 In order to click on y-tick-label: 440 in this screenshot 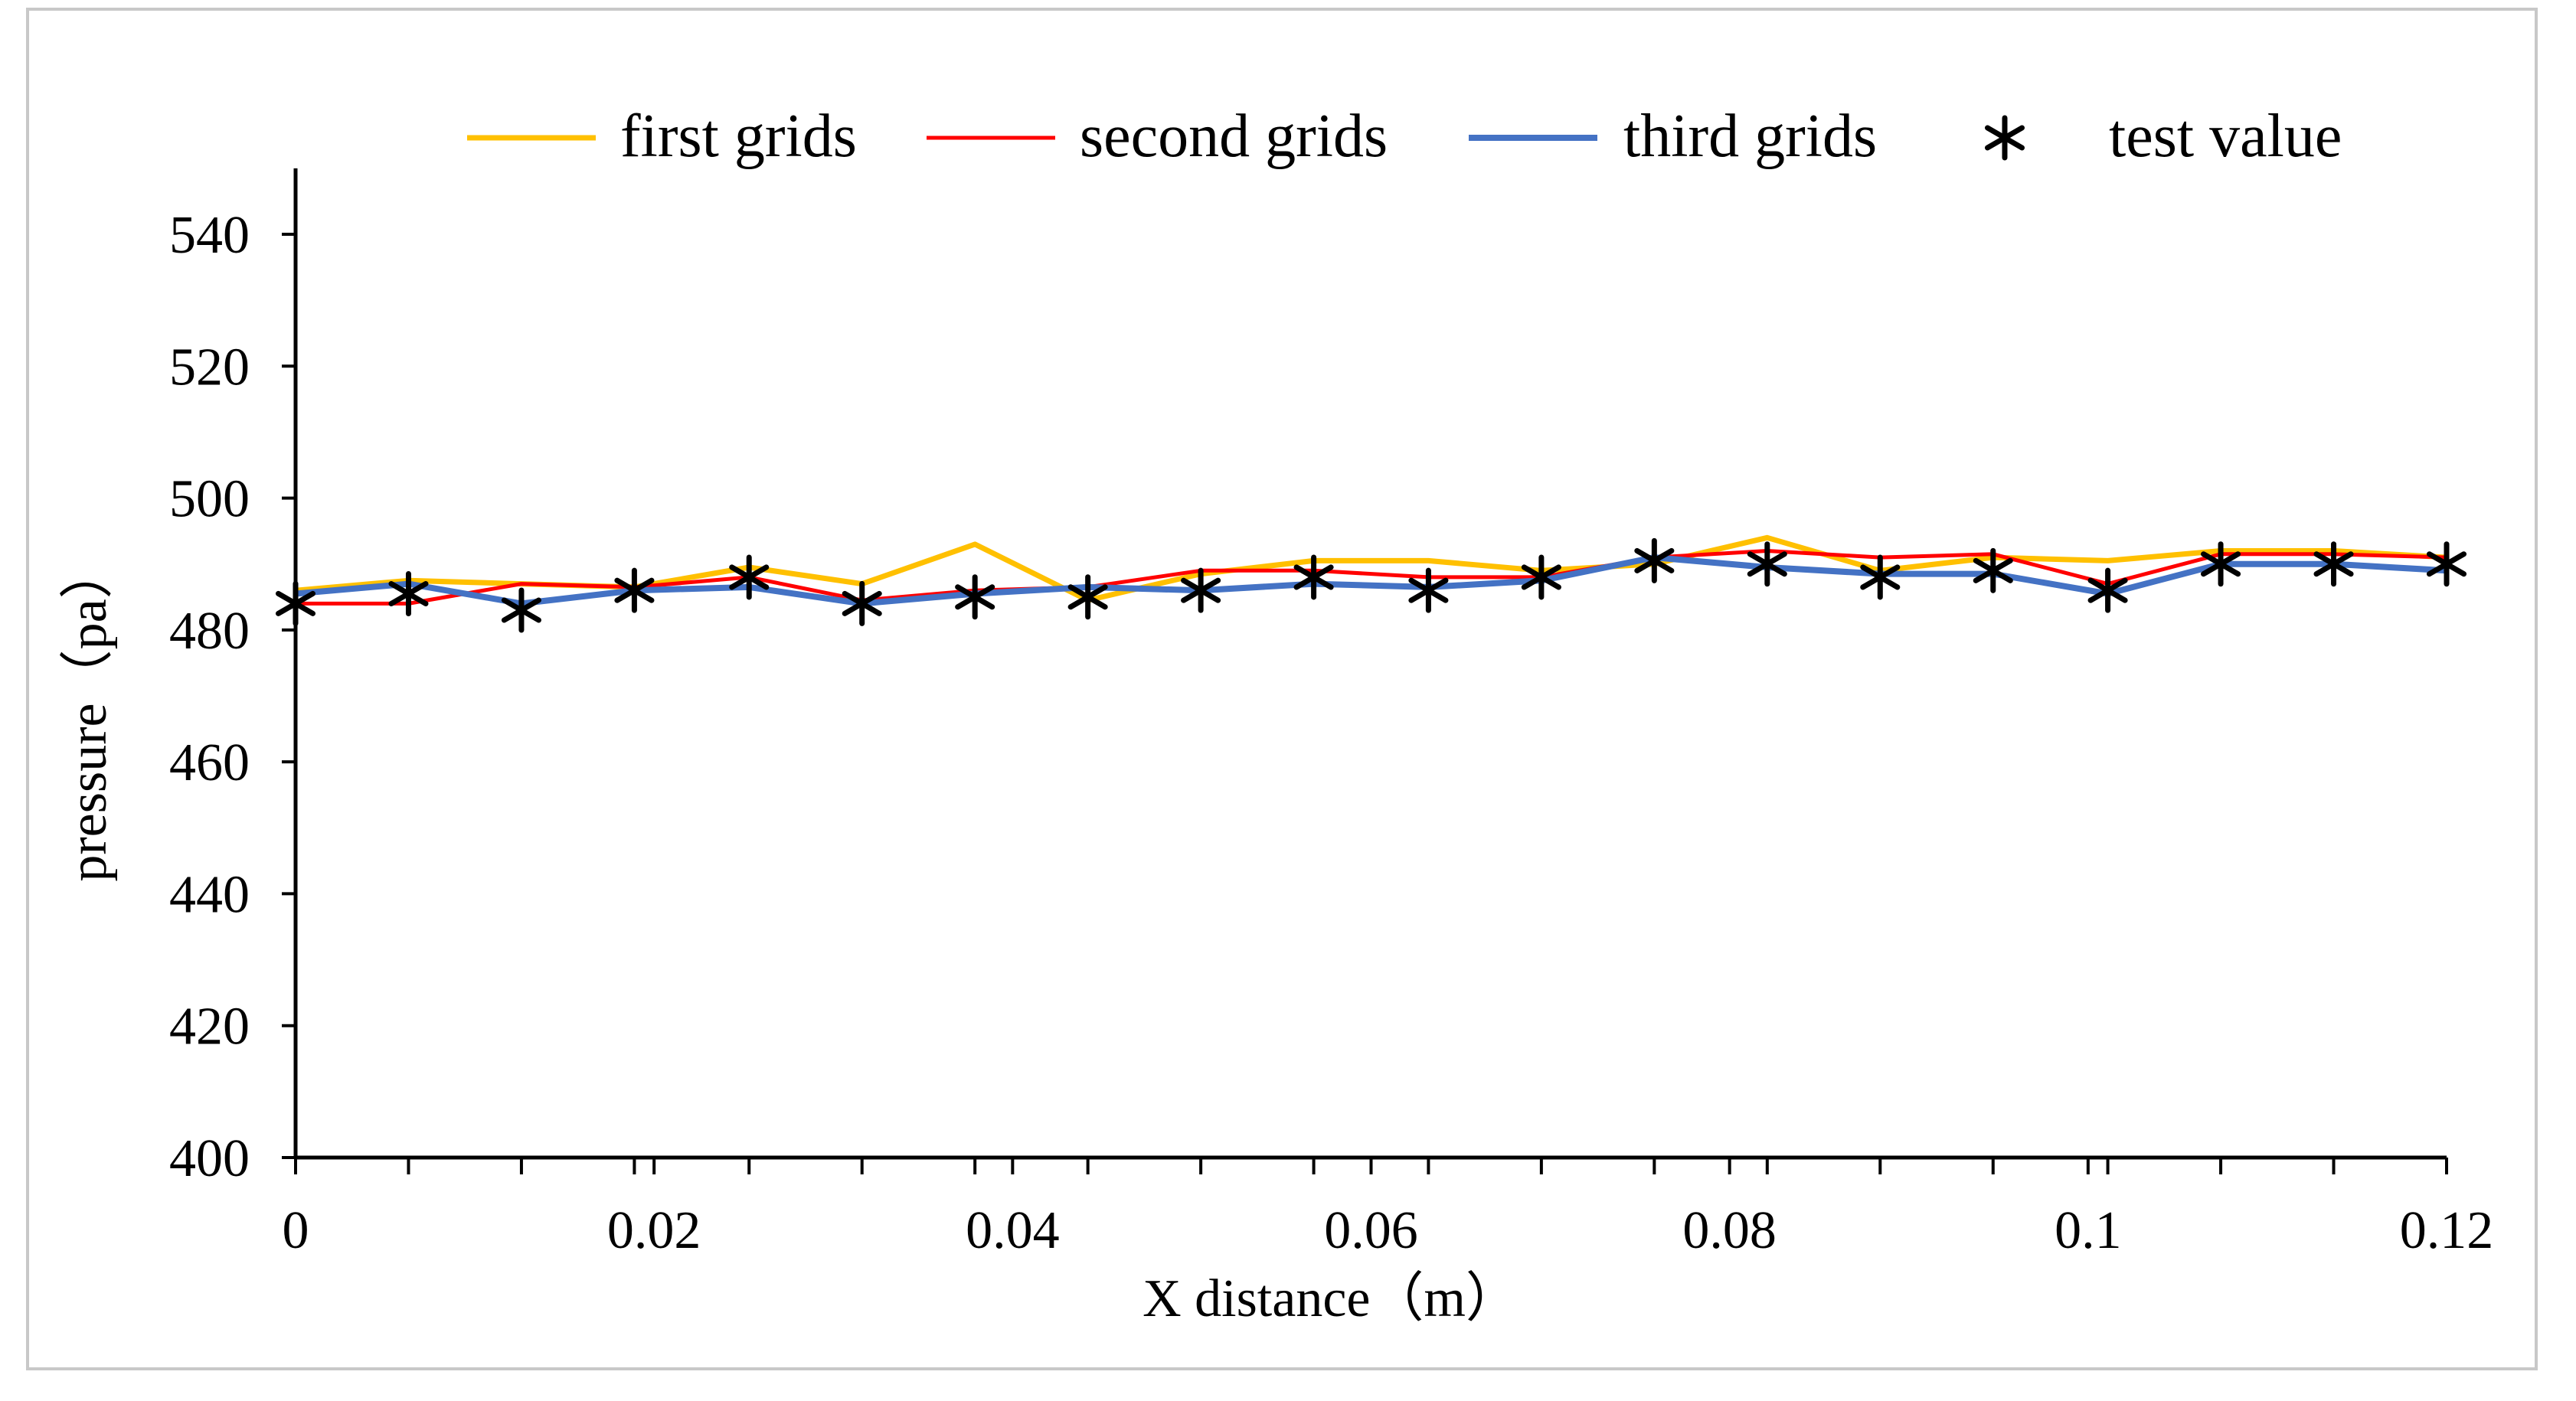, I will do `click(209, 894)`.